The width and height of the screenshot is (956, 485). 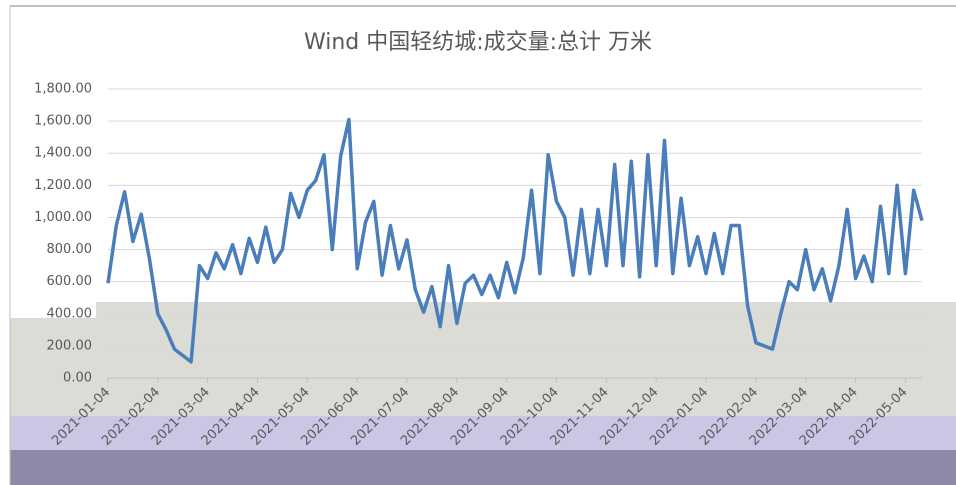 What do you see at coordinates (63, 121) in the screenshot?
I see `y-tick-label: 1,600.00` at bounding box center [63, 121].